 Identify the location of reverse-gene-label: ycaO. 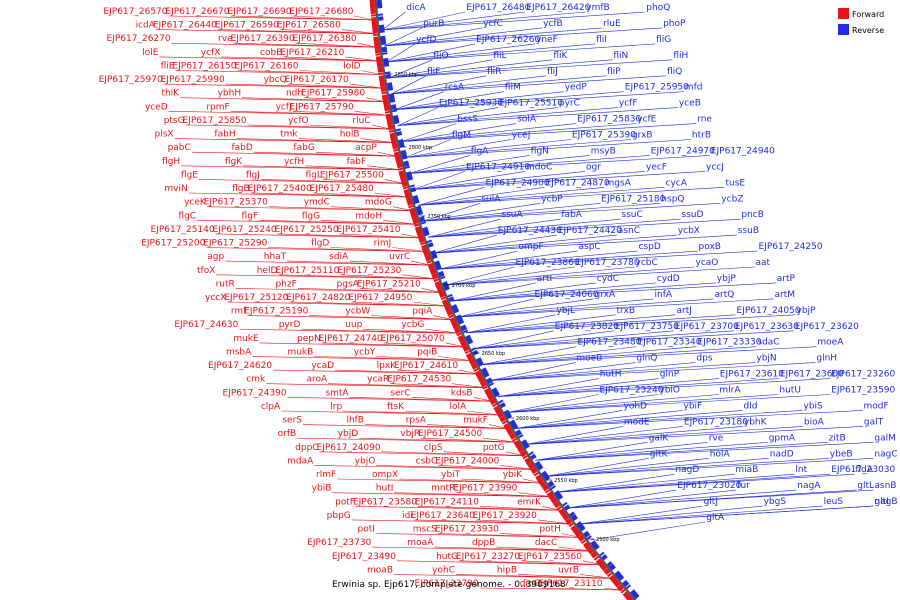
(707, 263).